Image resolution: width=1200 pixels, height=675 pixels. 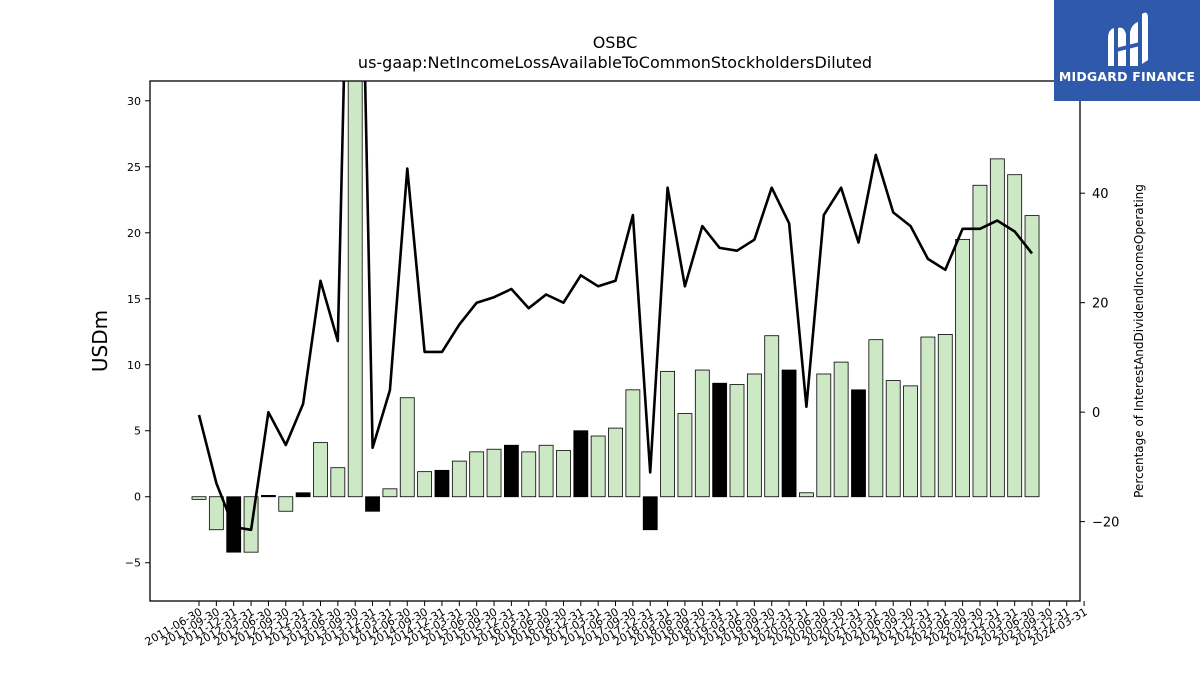 I want to click on midgard-logo-icon, so click(x=1128, y=39).